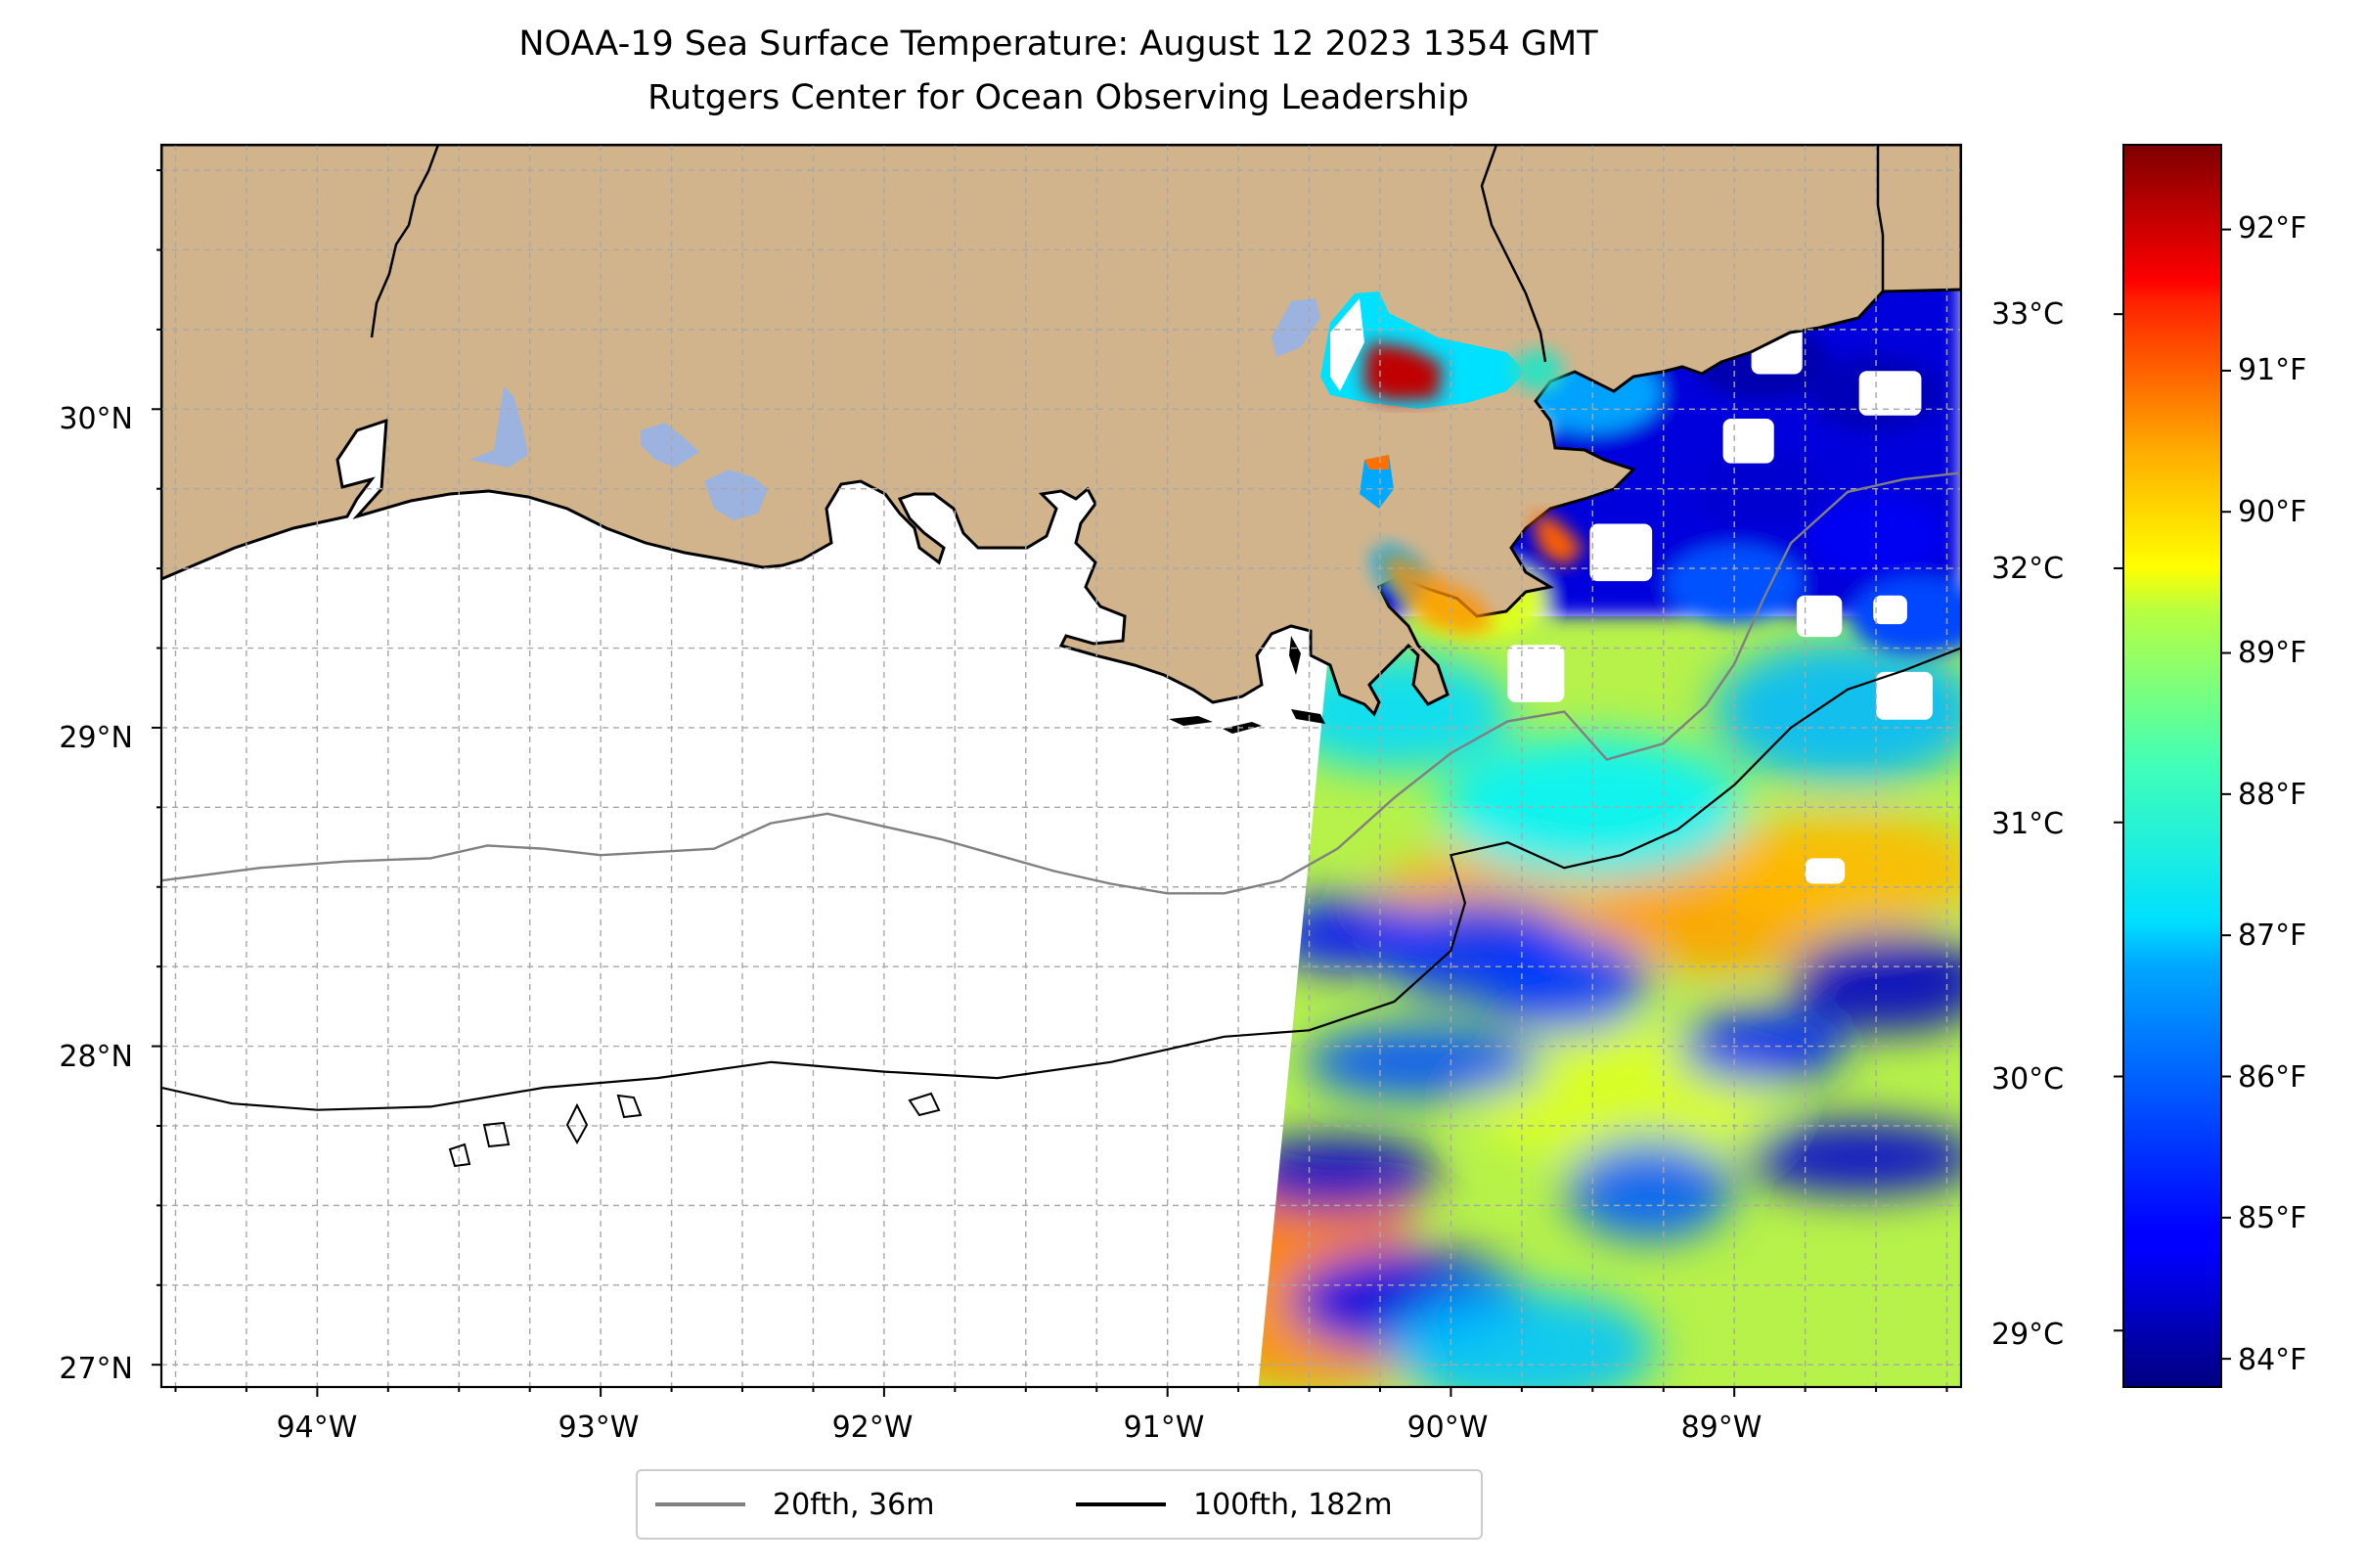 The image size is (2365, 1568). What do you see at coordinates (498, 427) in the screenshot?
I see `lake-calcasieu` at bounding box center [498, 427].